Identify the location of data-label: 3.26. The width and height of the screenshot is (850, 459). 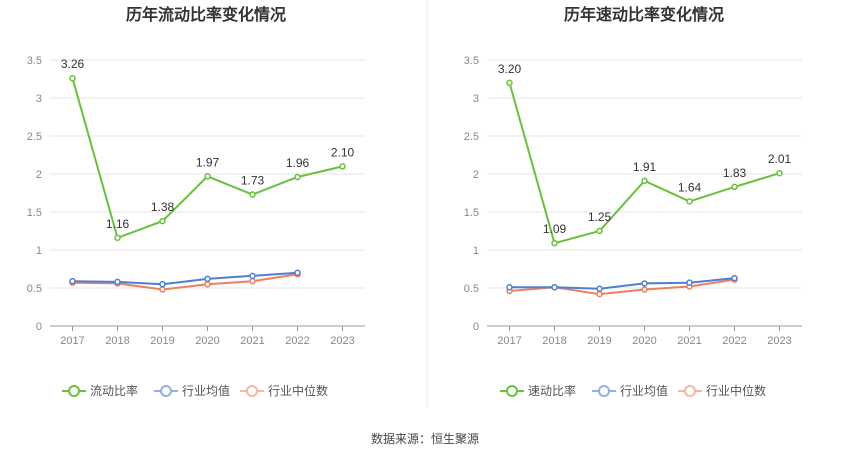
(73, 64).